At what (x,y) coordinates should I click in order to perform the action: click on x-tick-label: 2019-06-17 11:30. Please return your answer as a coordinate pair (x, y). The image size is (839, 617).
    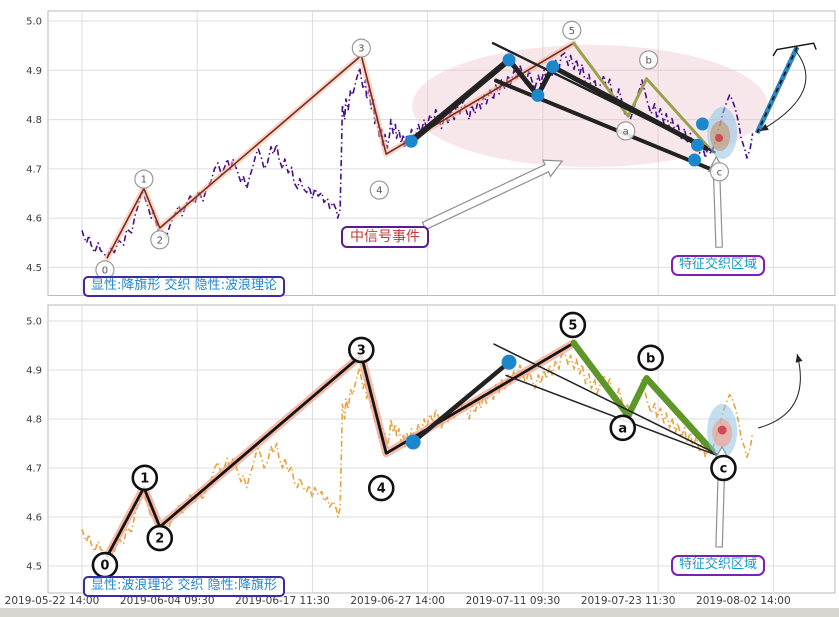
    Looking at the image, I should click on (282, 601).